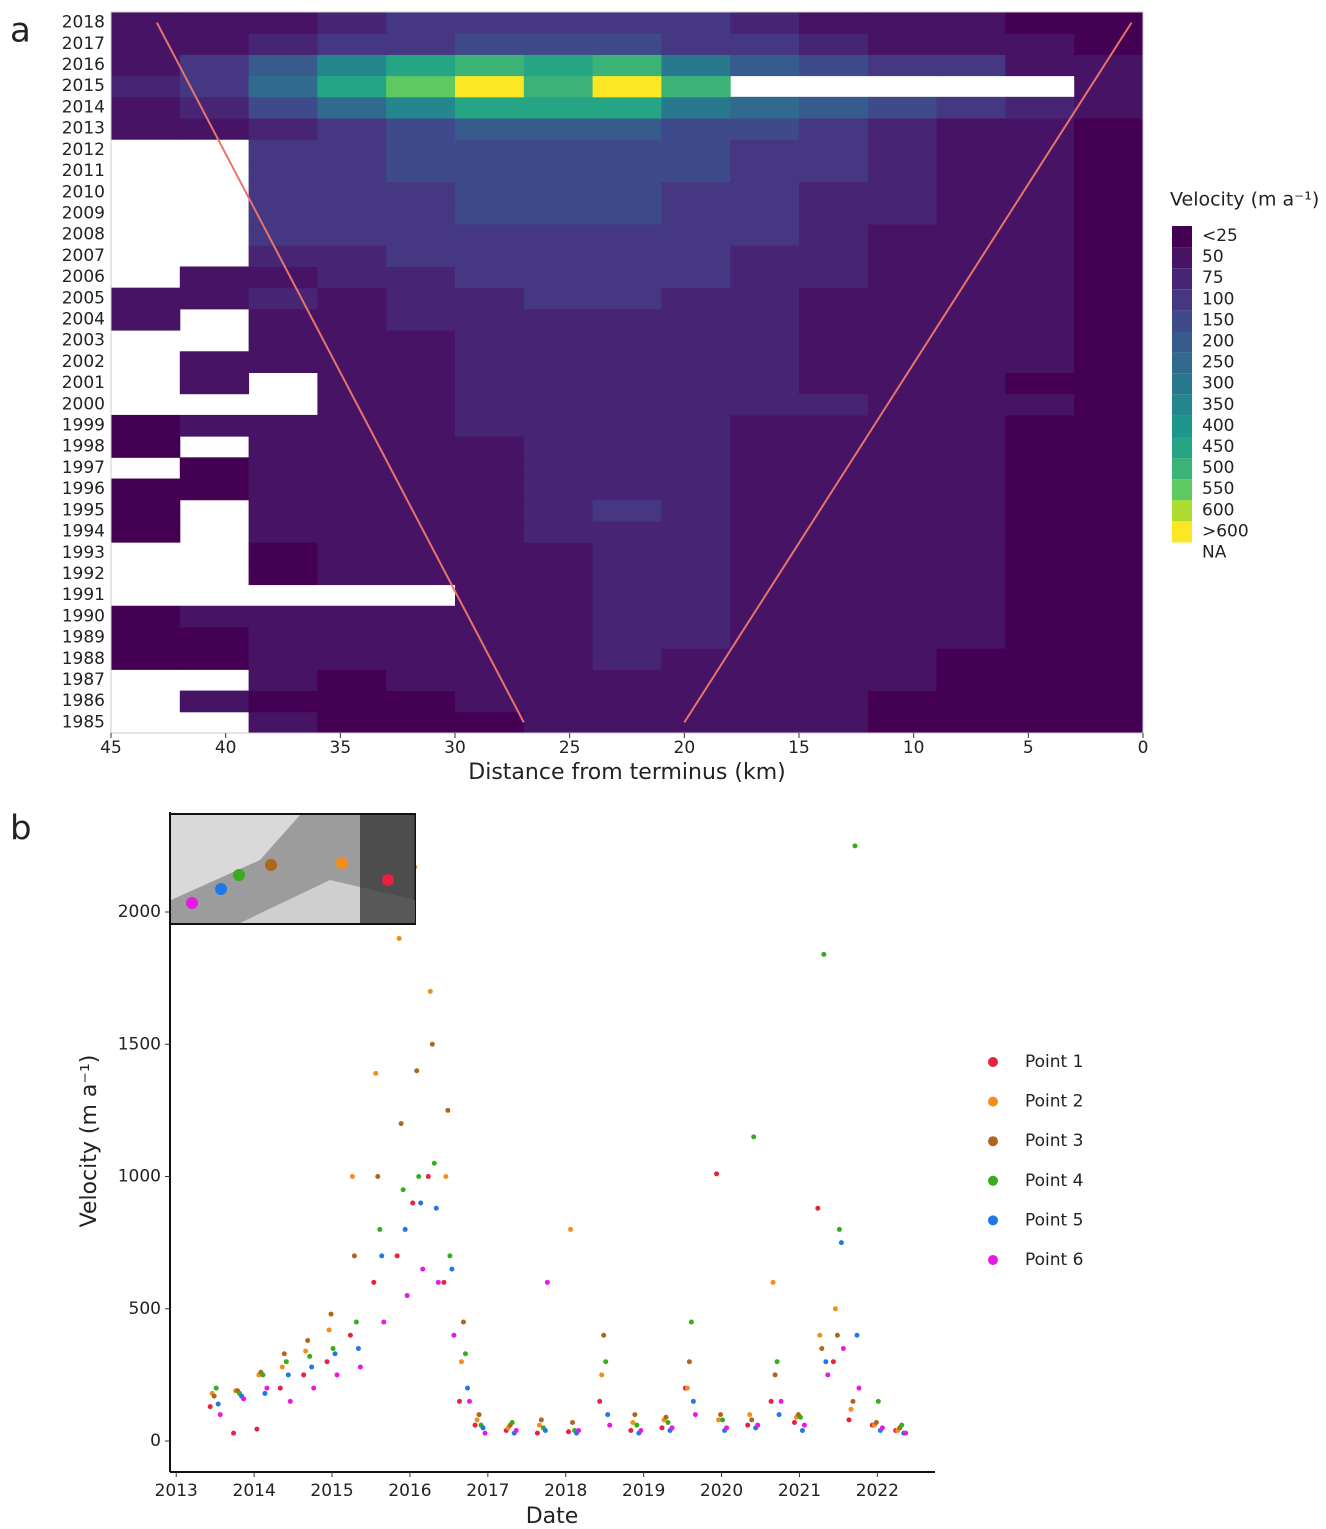 The image size is (1326, 1529). What do you see at coordinates (993, 1062) in the screenshot?
I see `legend-marker` at bounding box center [993, 1062].